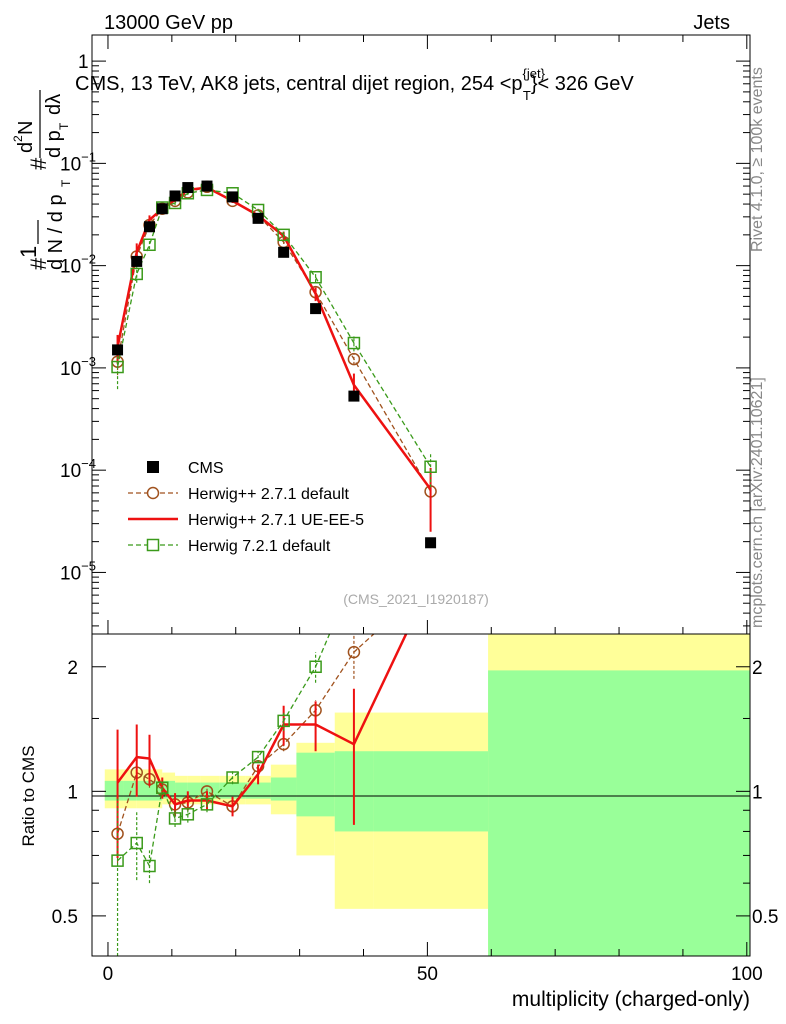  What do you see at coordinates (427, 974) in the screenshot?
I see `x-tick-label: 50` at bounding box center [427, 974].